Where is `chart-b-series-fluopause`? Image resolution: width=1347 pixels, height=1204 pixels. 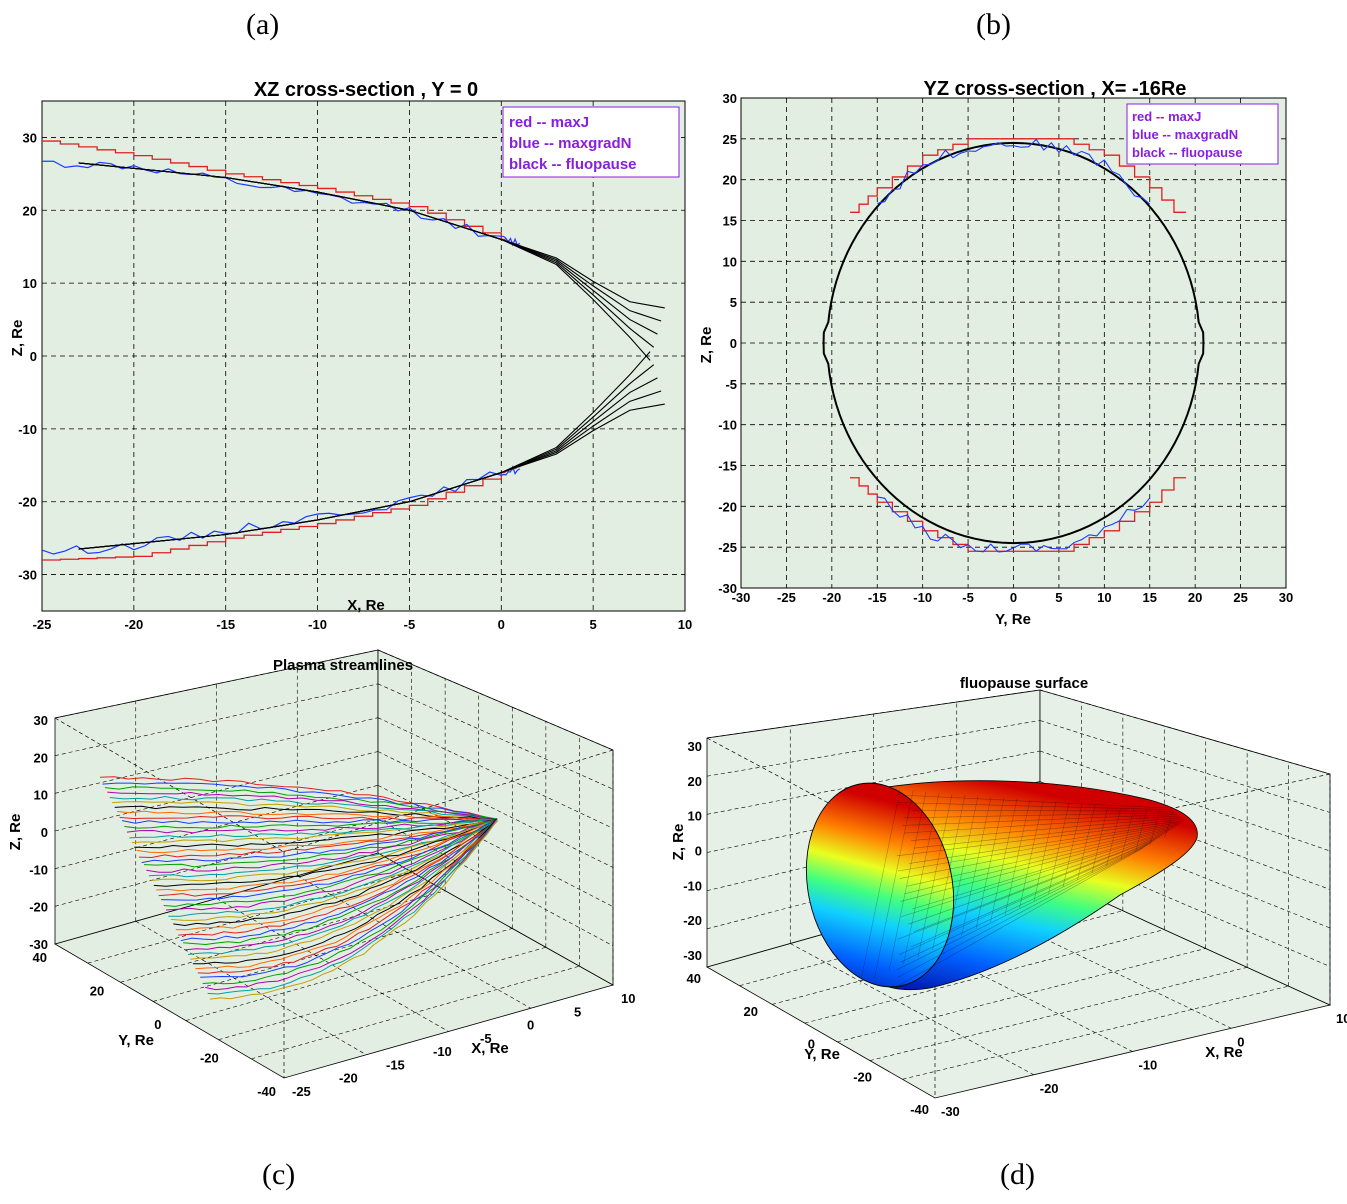 chart-b-series-fluopause is located at coordinates (1013, 343).